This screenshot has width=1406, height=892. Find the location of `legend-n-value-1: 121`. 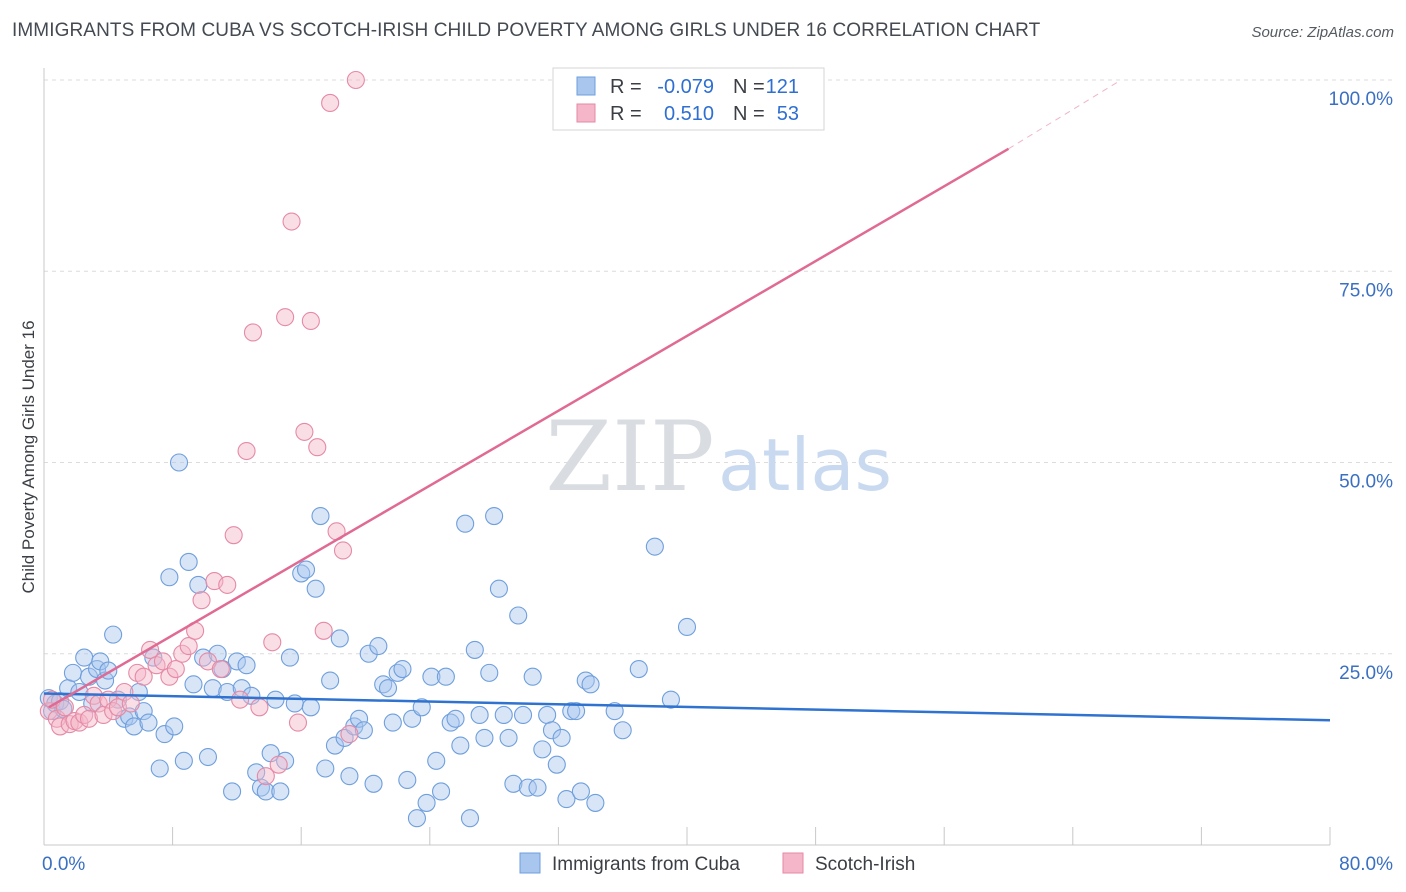

legend-n-value-1: 121 is located at coordinates (782, 87).